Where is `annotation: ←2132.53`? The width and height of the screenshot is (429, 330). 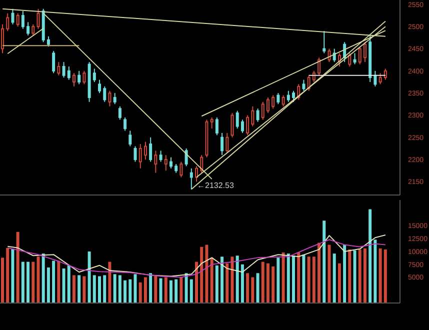 annotation: ←2132.53 is located at coordinates (215, 185).